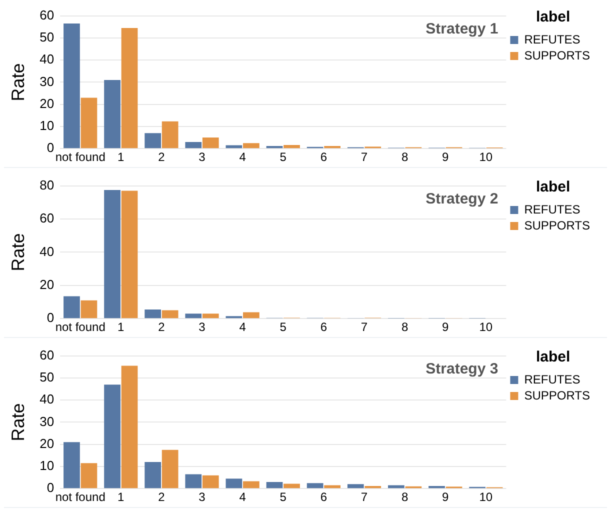  I want to click on chart-title: Strategy 2, so click(462, 199).